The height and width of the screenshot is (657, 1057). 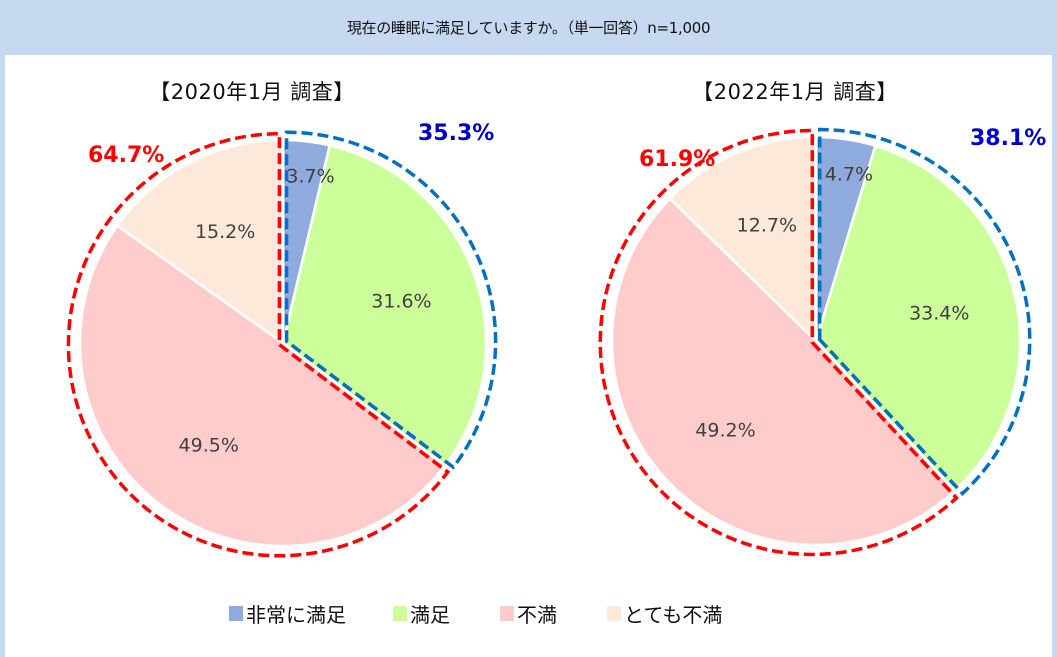 I want to click on legend-item-satisfied: 満足, so click(x=421, y=613).